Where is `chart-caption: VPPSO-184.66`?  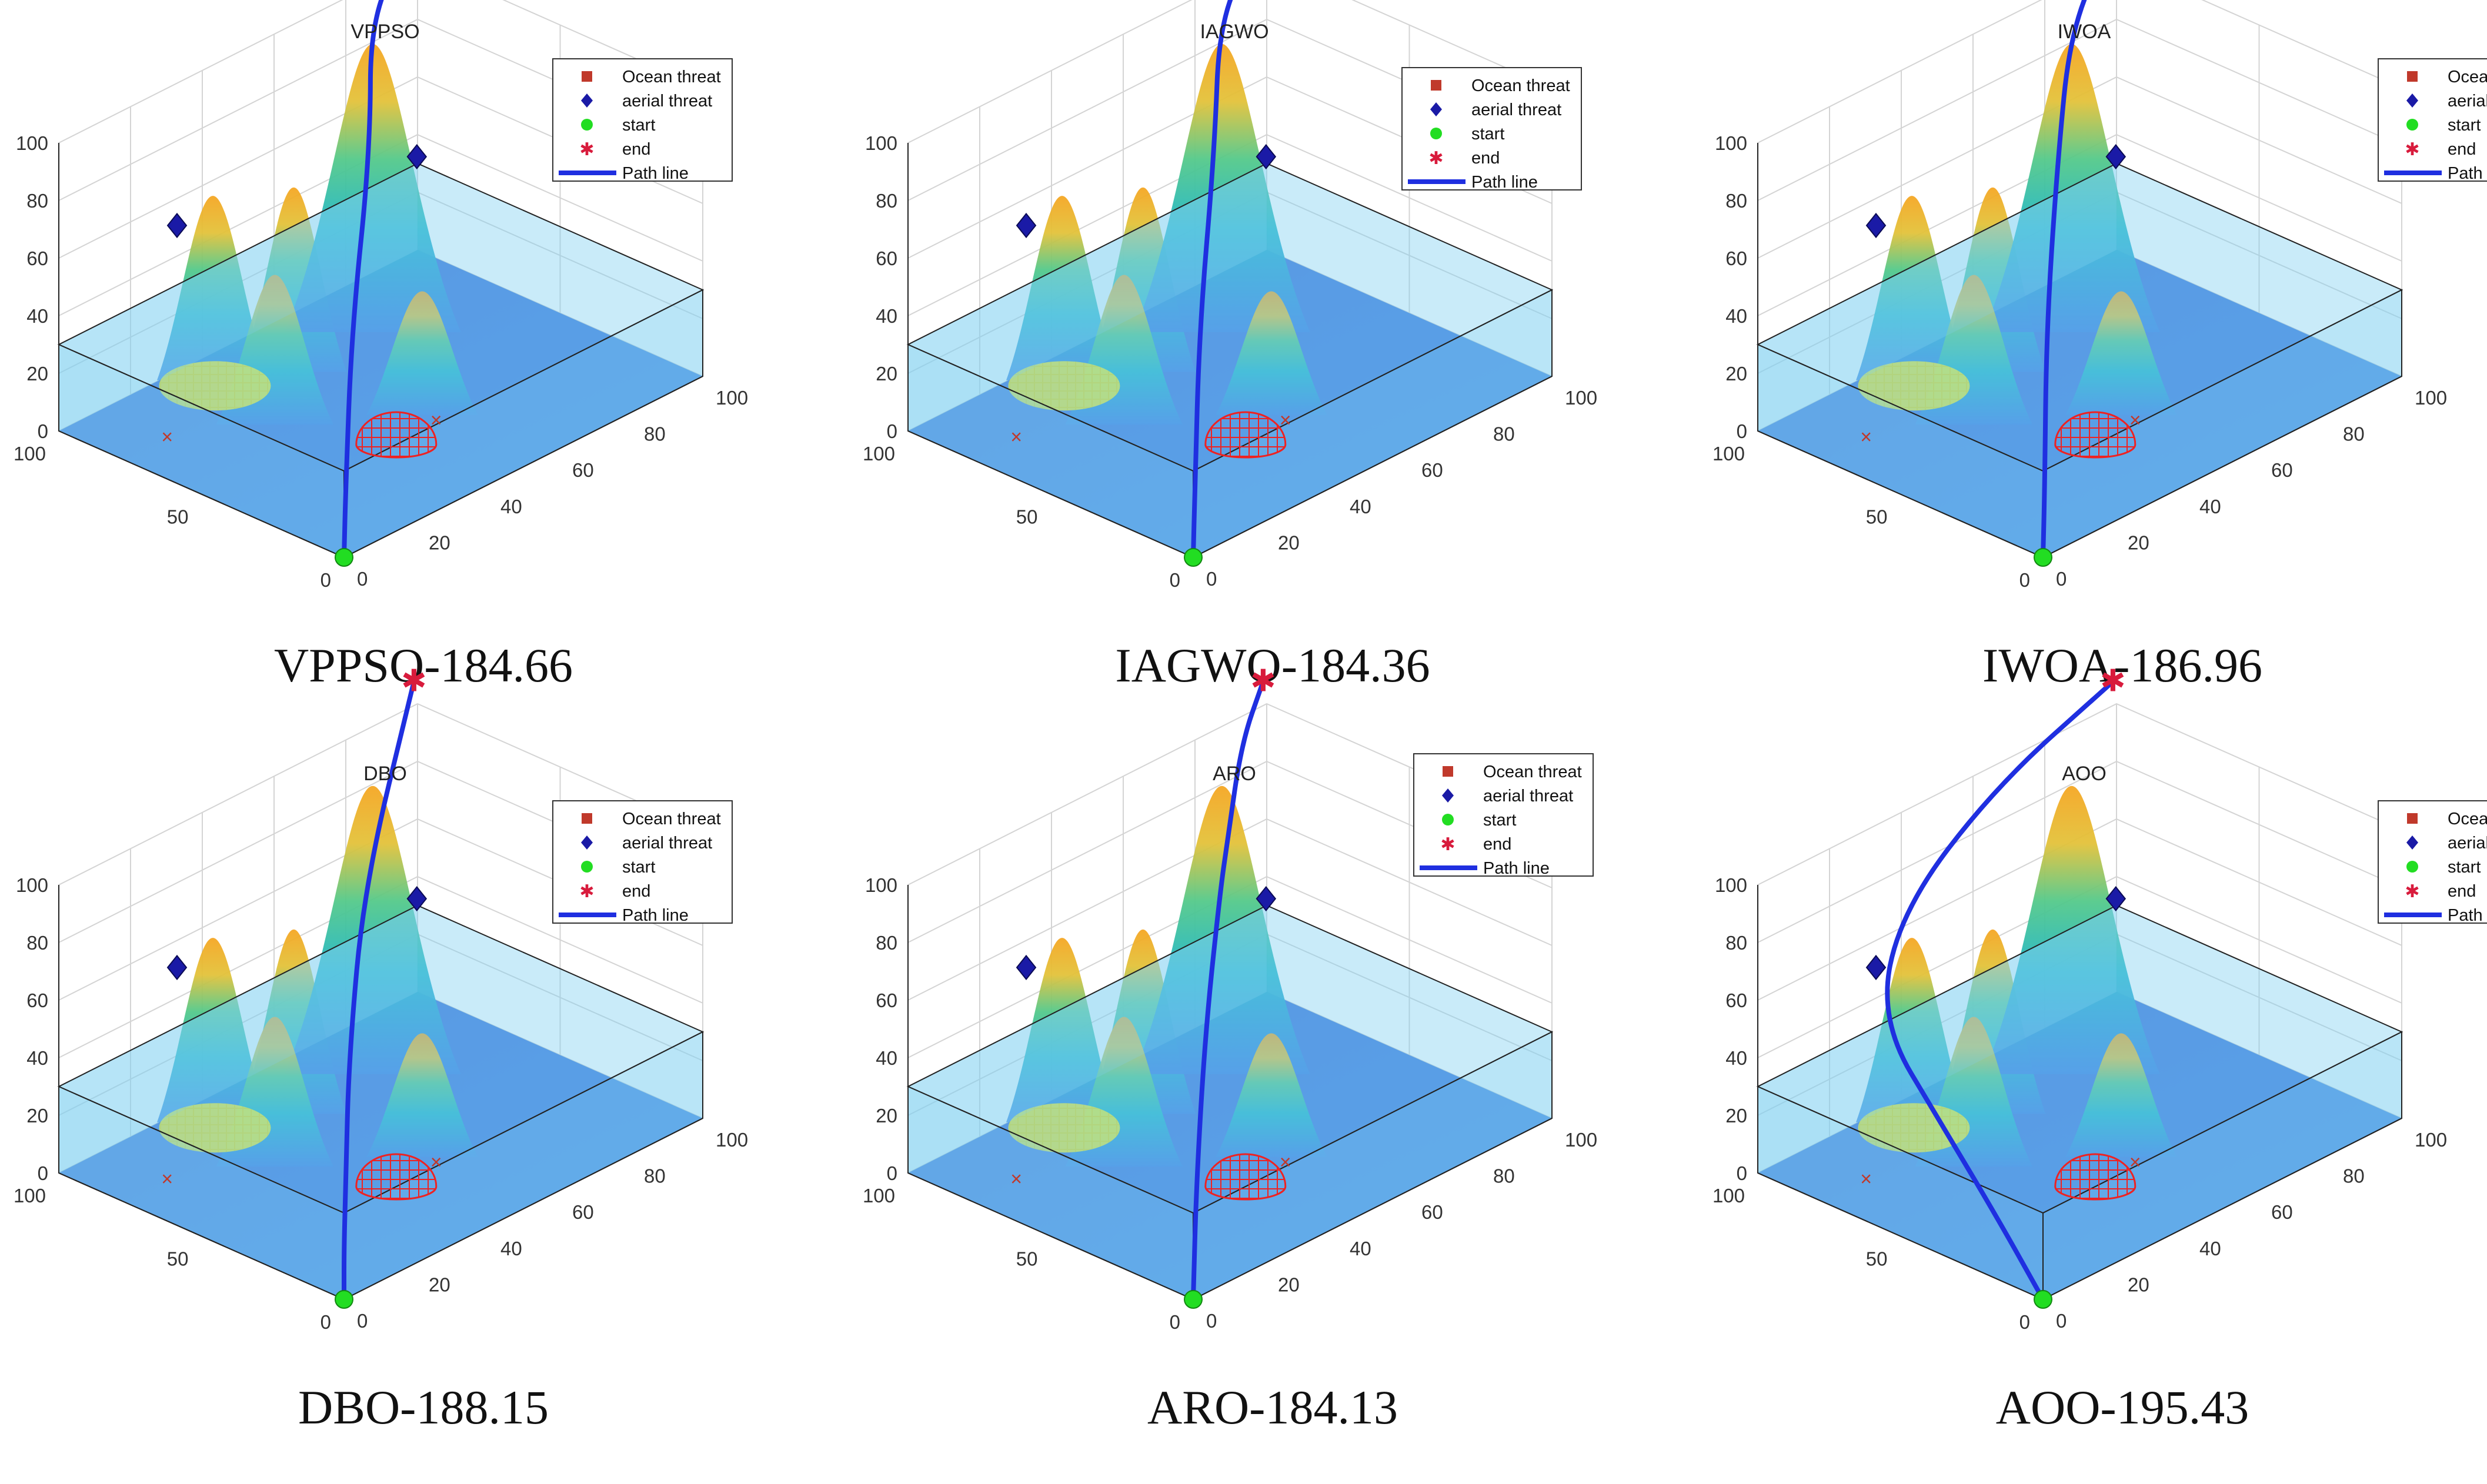
chart-caption: VPPSO-184.66 is located at coordinates (423, 665).